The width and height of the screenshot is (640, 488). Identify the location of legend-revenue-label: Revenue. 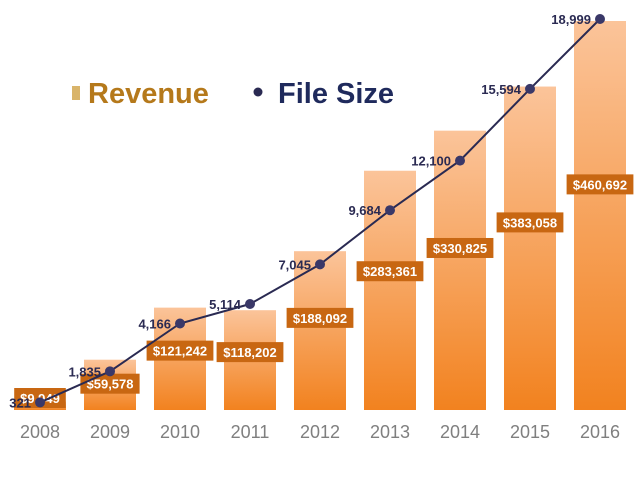
(148, 94).